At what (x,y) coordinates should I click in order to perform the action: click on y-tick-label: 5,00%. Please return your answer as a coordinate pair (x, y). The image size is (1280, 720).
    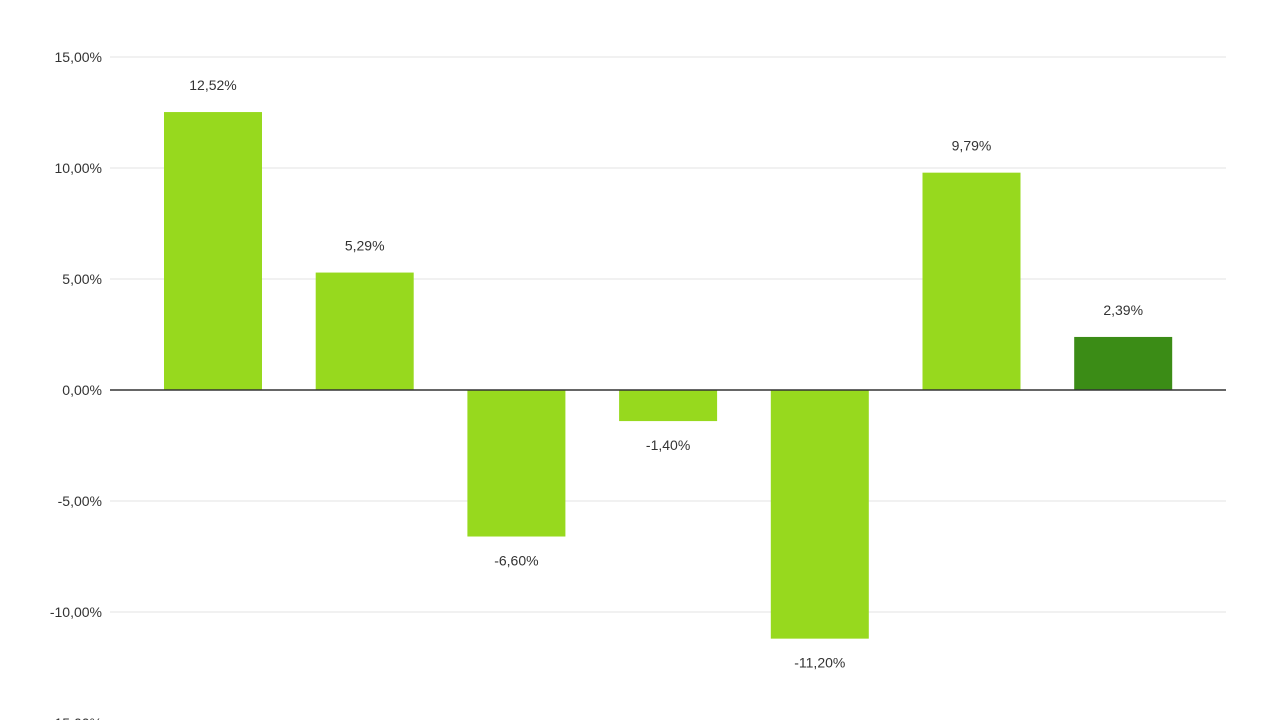
    Looking at the image, I should click on (82, 279).